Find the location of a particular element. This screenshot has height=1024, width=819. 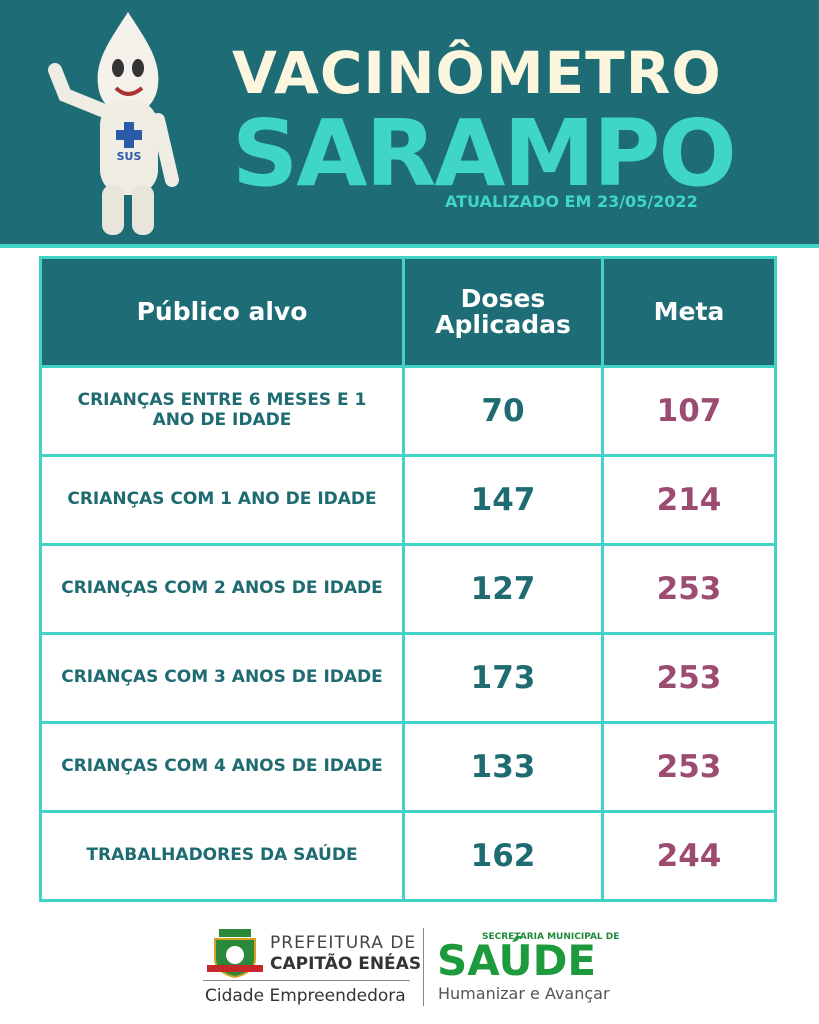

target-group: CRIANÇAS COM 3 ANOS DE IDADE is located at coordinates (222, 678).